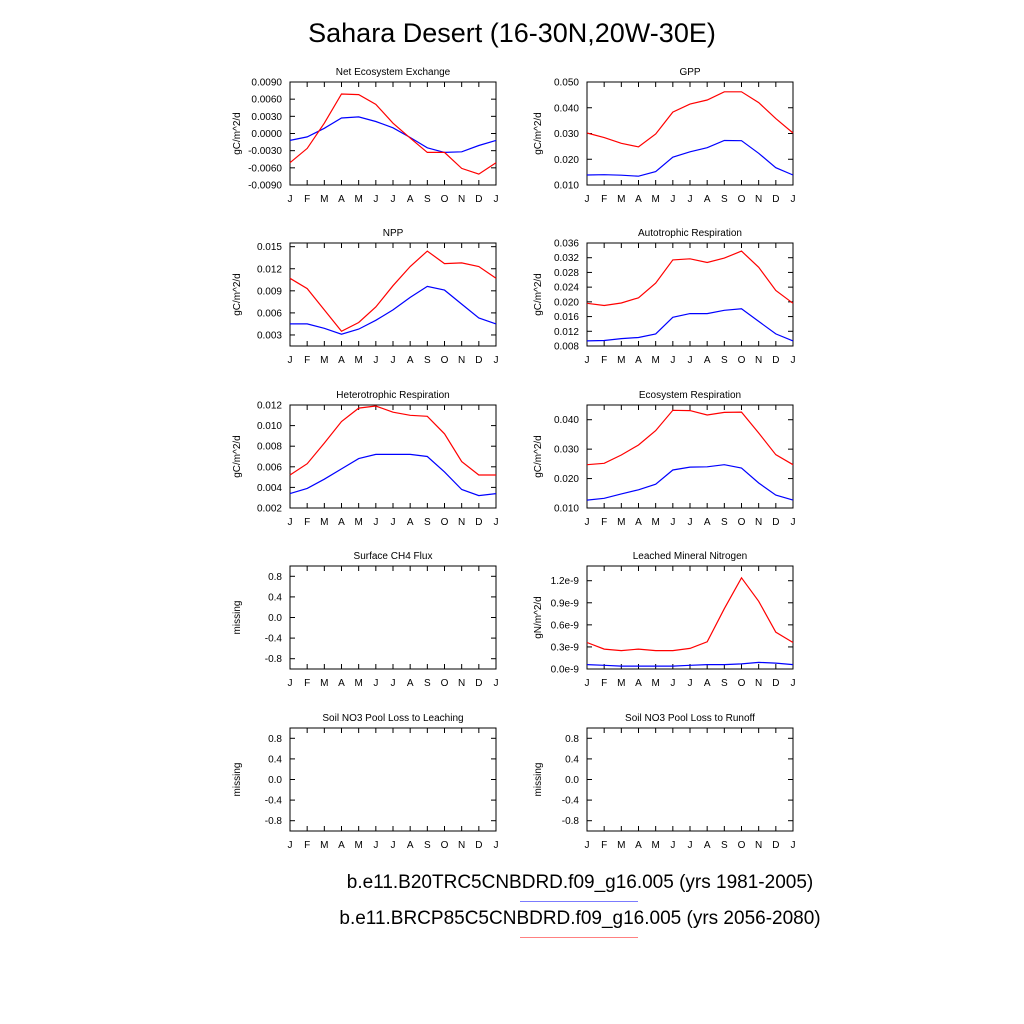  I want to click on y-tick-label: 0.008, so click(269, 447).